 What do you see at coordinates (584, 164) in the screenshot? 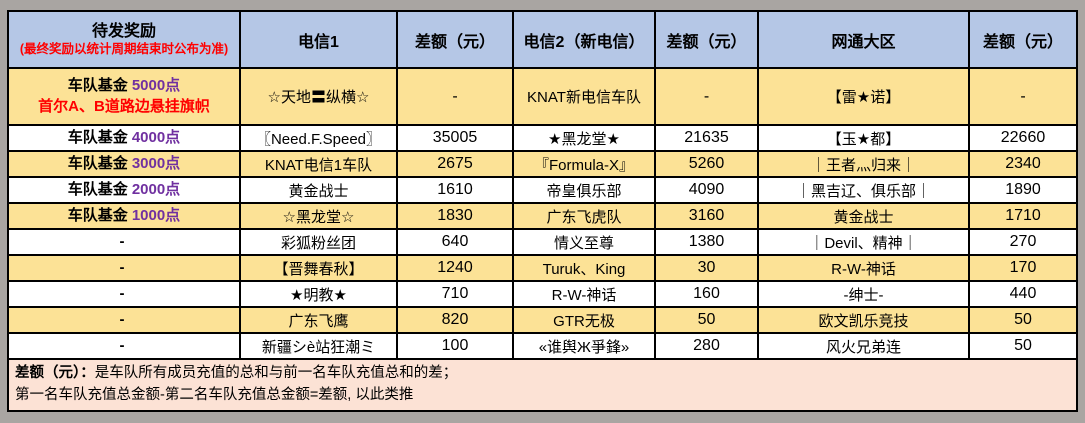
I see `team-cell: 『Formula-X』` at bounding box center [584, 164].